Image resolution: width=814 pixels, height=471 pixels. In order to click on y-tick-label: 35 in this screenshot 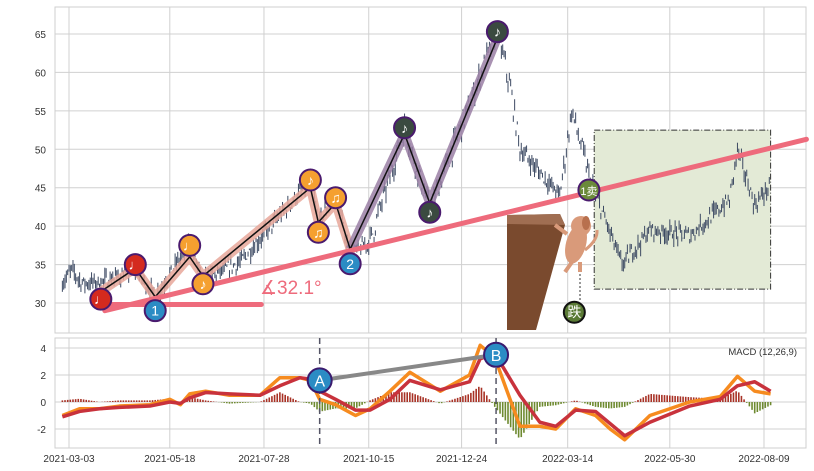, I will do `click(41, 266)`.